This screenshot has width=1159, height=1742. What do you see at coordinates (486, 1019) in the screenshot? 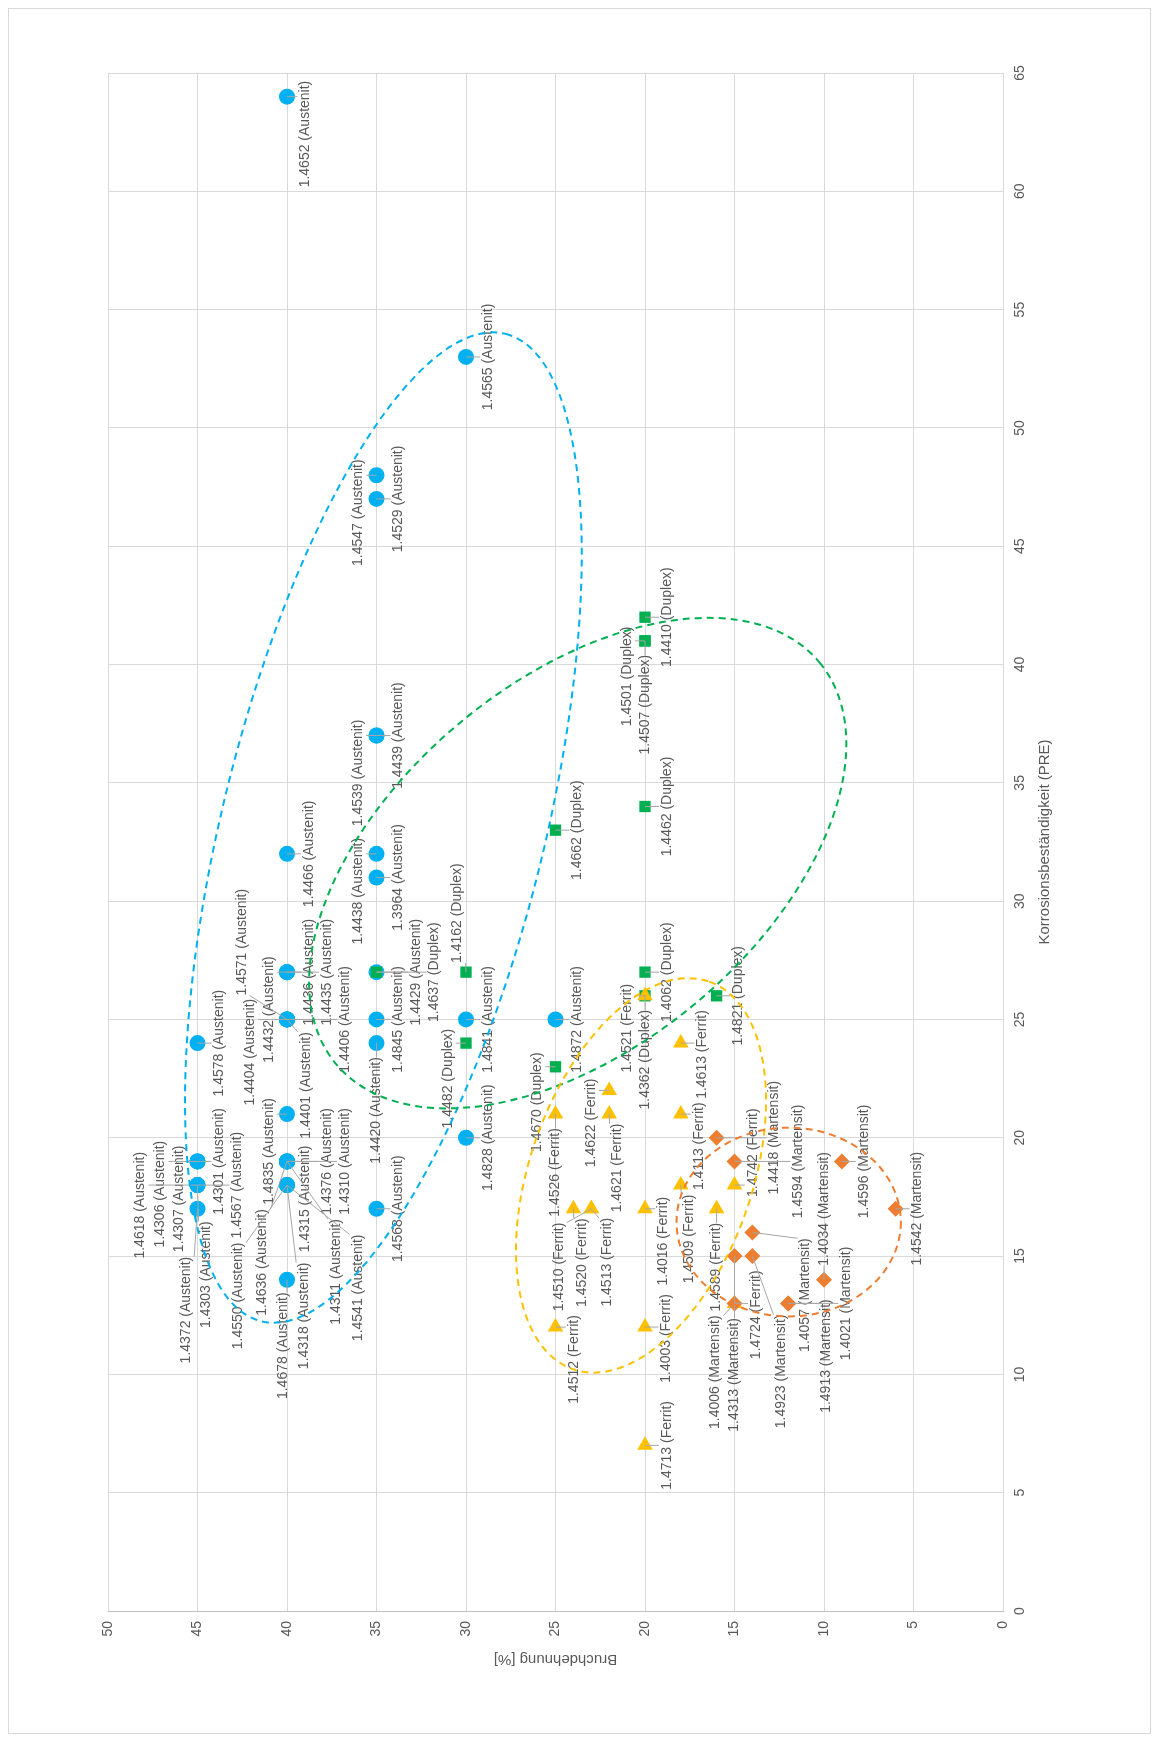
I see `annotation: 1.4841 (Austenit)` at bounding box center [486, 1019].